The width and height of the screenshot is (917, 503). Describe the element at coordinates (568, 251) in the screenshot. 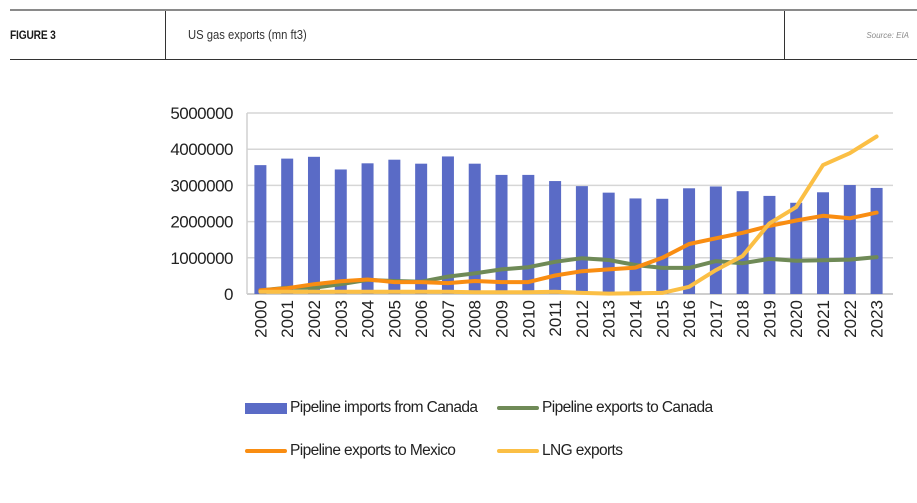

I see `line-pipeline-exports-to-mexico` at that location.